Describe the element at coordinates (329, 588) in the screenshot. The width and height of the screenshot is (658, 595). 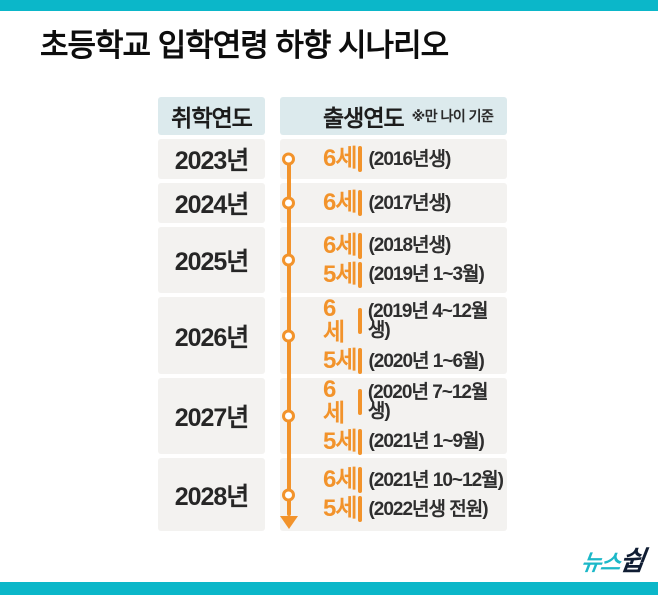
I see `bottom-accent-bar` at that location.